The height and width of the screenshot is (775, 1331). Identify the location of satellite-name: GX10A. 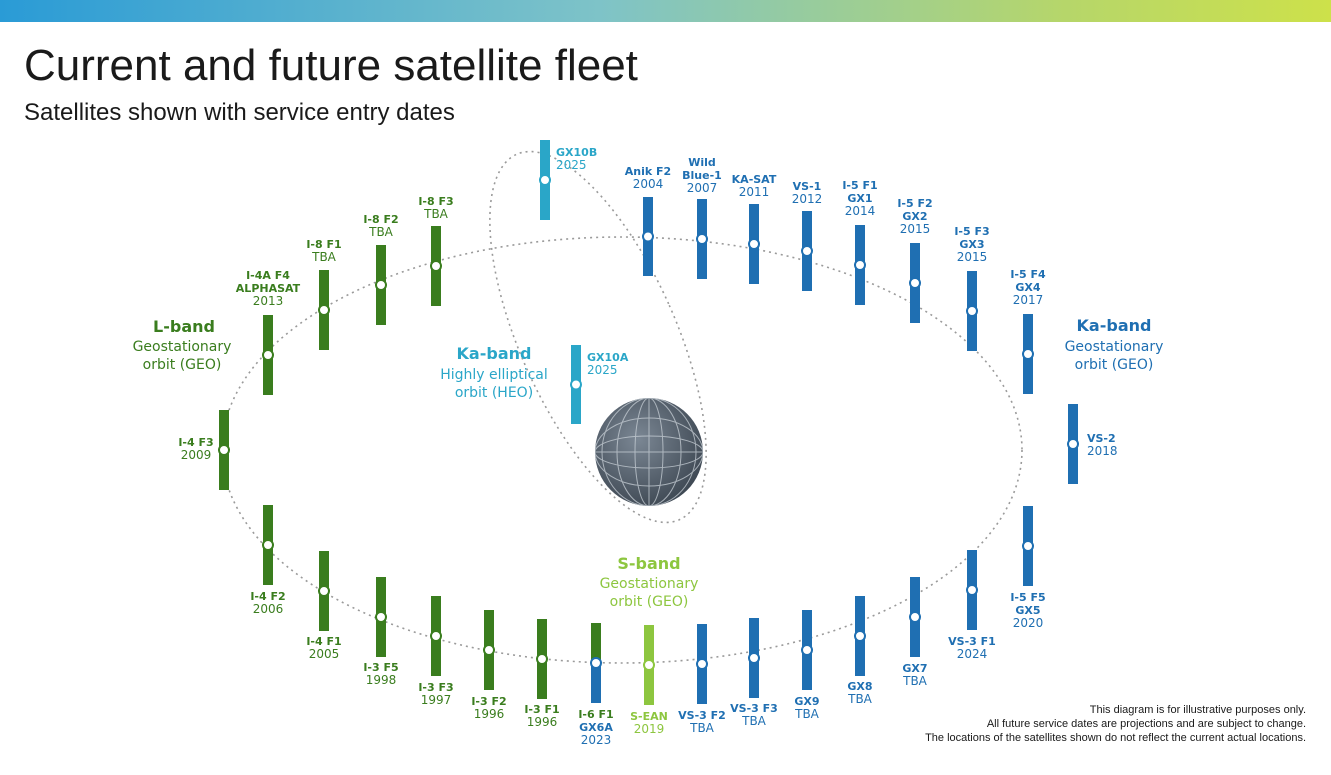
(608, 357).